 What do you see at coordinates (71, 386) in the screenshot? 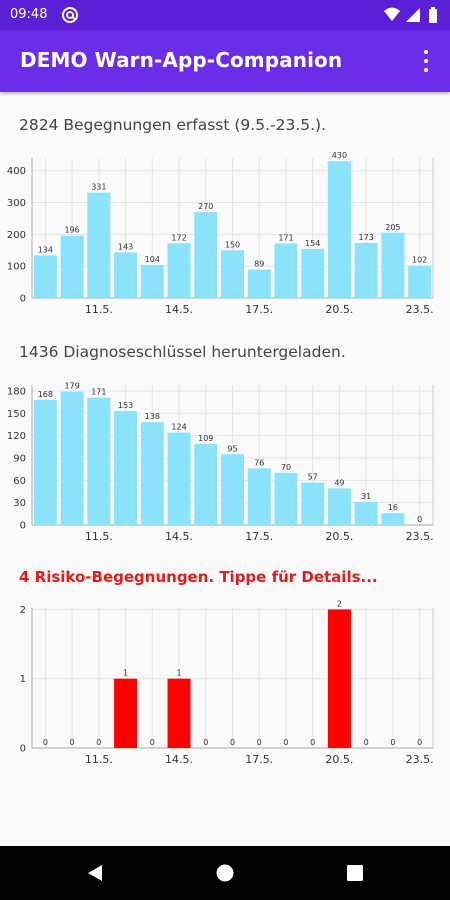
I see `bar-value-label: 179` at bounding box center [71, 386].